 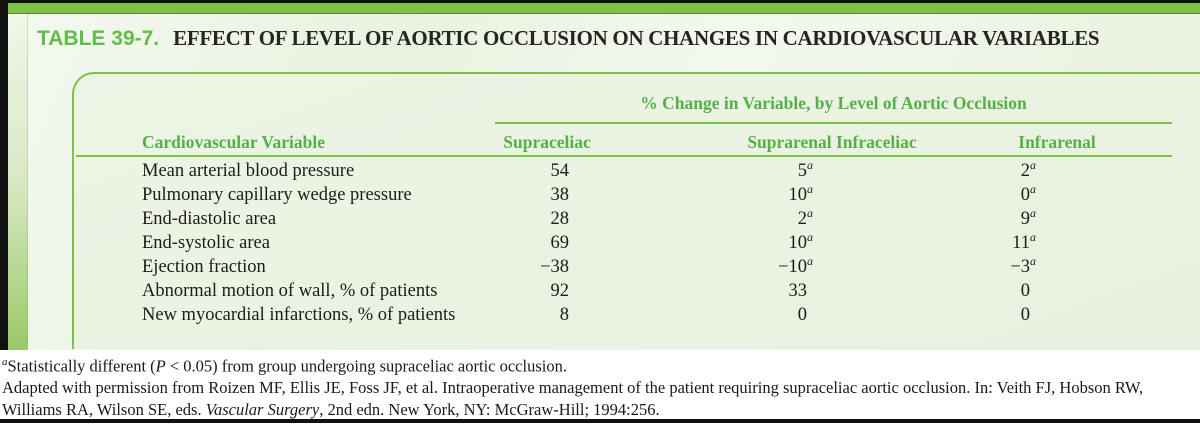 What do you see at coordinates (600, 8) in the screenshot?
I see `green-accent-bar` at bounding box center [600, 8].